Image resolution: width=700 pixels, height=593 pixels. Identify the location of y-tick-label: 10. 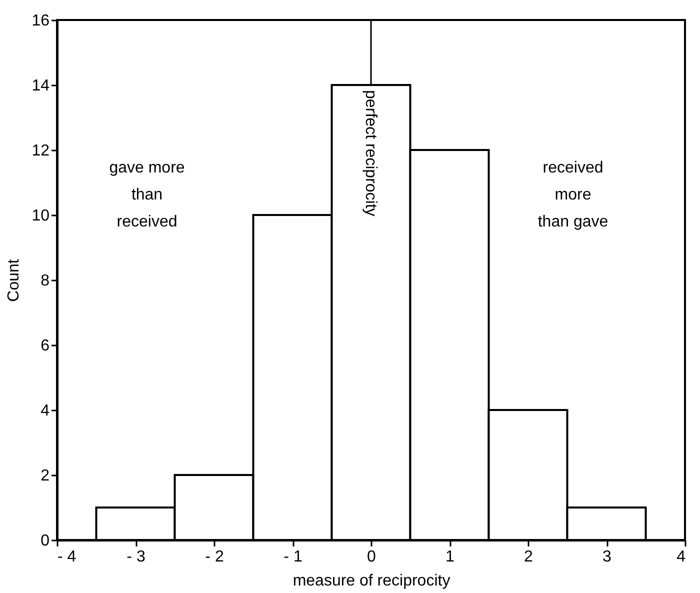
(41, 216).